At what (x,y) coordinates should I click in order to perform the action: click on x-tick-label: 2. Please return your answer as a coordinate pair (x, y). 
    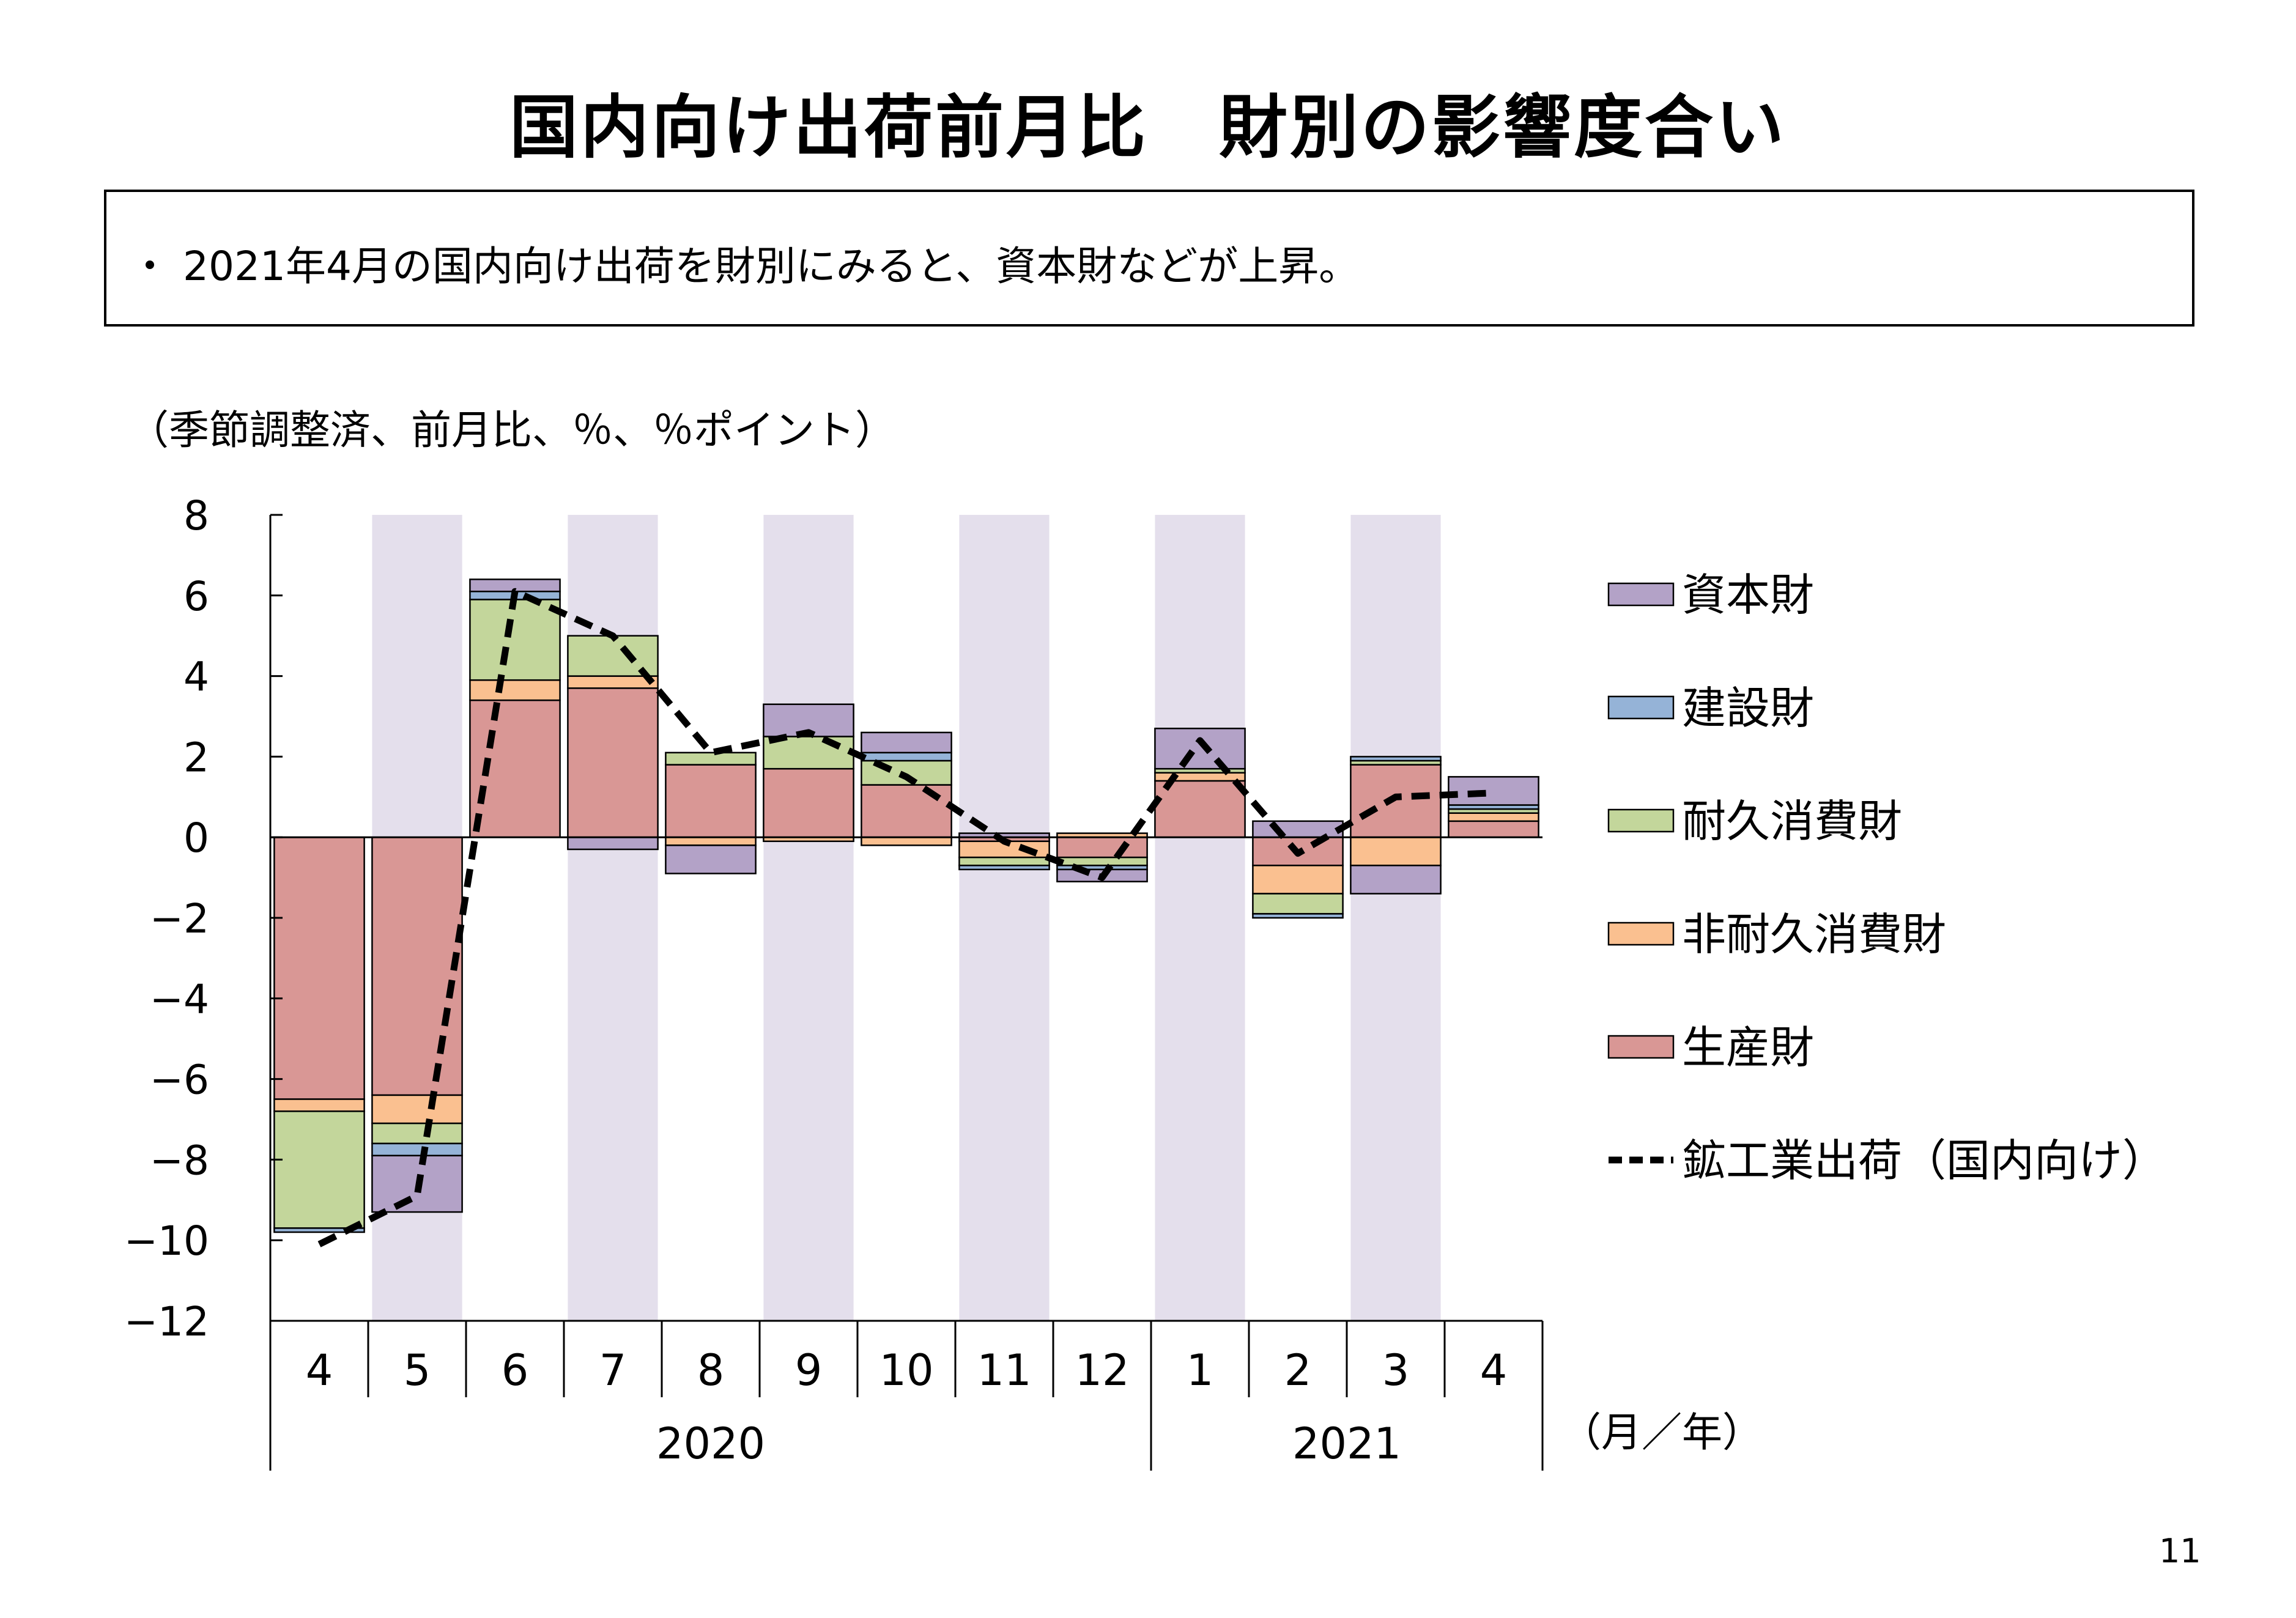
    Looking at the image, I should click on (1298, 1370).